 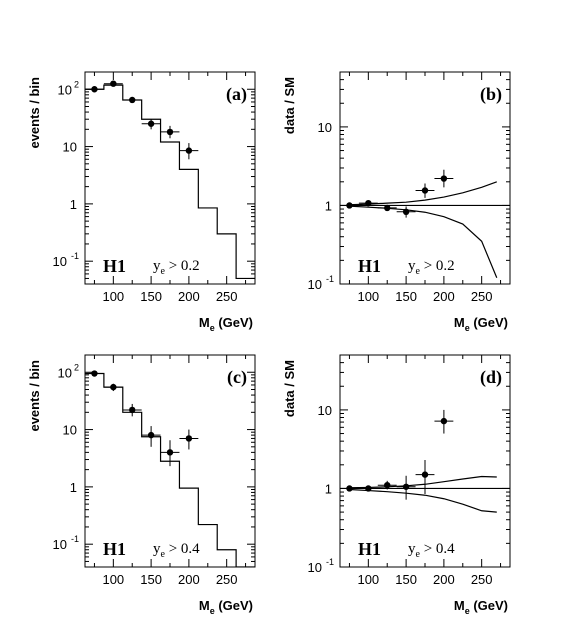 What do you see at coordinates (423, 482) in the screenshot?
I see `band-upper-line` at bounding box center [423, 482].